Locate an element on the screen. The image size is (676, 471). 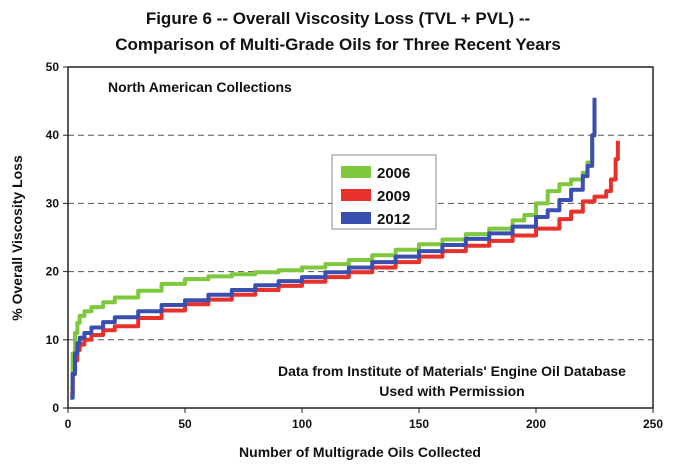
x-tick-label-250: 250 is located at coordinates (653, 424).